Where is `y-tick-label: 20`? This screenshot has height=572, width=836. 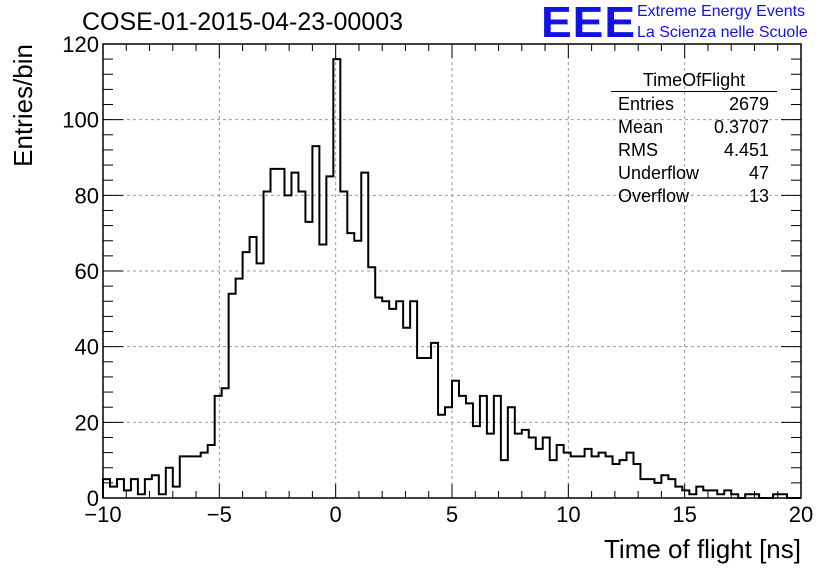
y-tick-label: 20 is located at coordinates (87, 422).